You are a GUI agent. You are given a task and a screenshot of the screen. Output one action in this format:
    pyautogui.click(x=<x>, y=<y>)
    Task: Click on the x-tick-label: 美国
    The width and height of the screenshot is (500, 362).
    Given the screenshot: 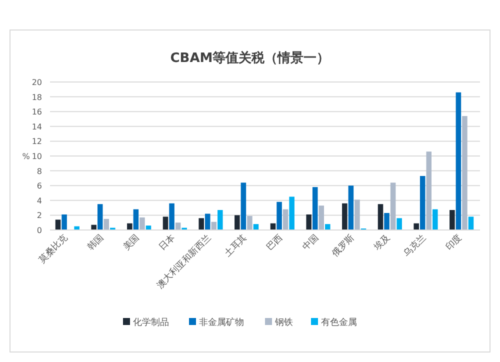 What is the action you would take?
    pyautogui.click(x=131, y=242)
    